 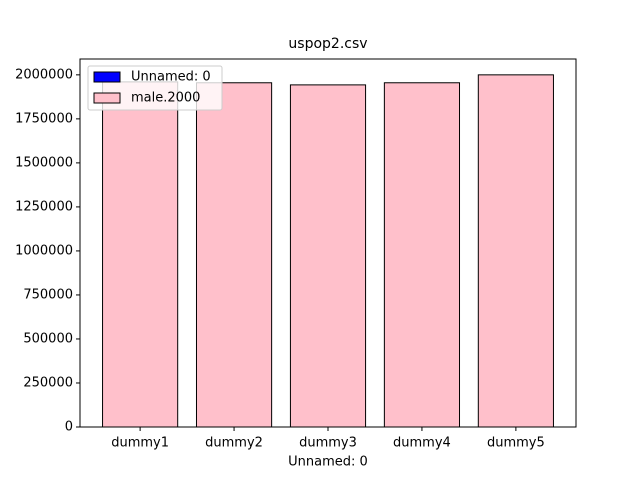 What do you see at coordinates (171, 77) in the screenshot?
I see `legend-label: Unnamed: 0` at bounding box center [171, 77].